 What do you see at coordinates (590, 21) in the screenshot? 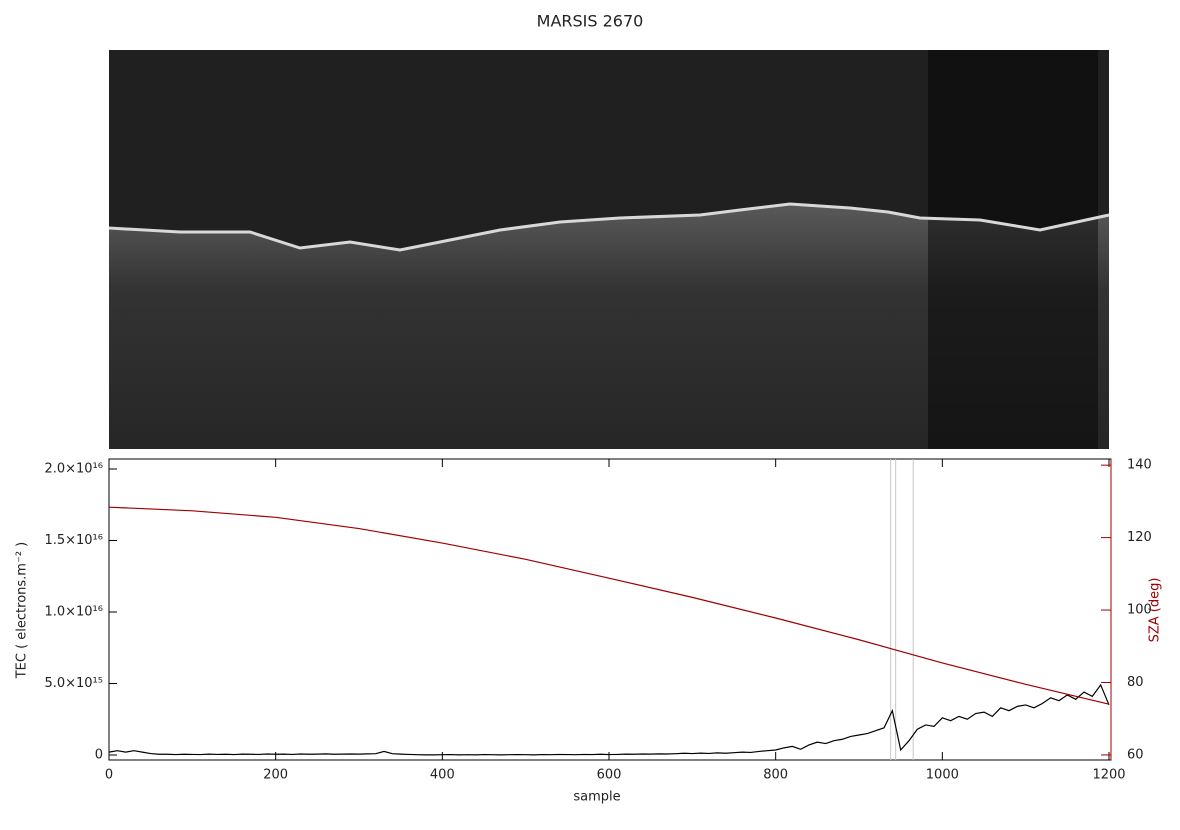
I see `chart-title: MARSIS 2670` at bounding box center [590, 21].